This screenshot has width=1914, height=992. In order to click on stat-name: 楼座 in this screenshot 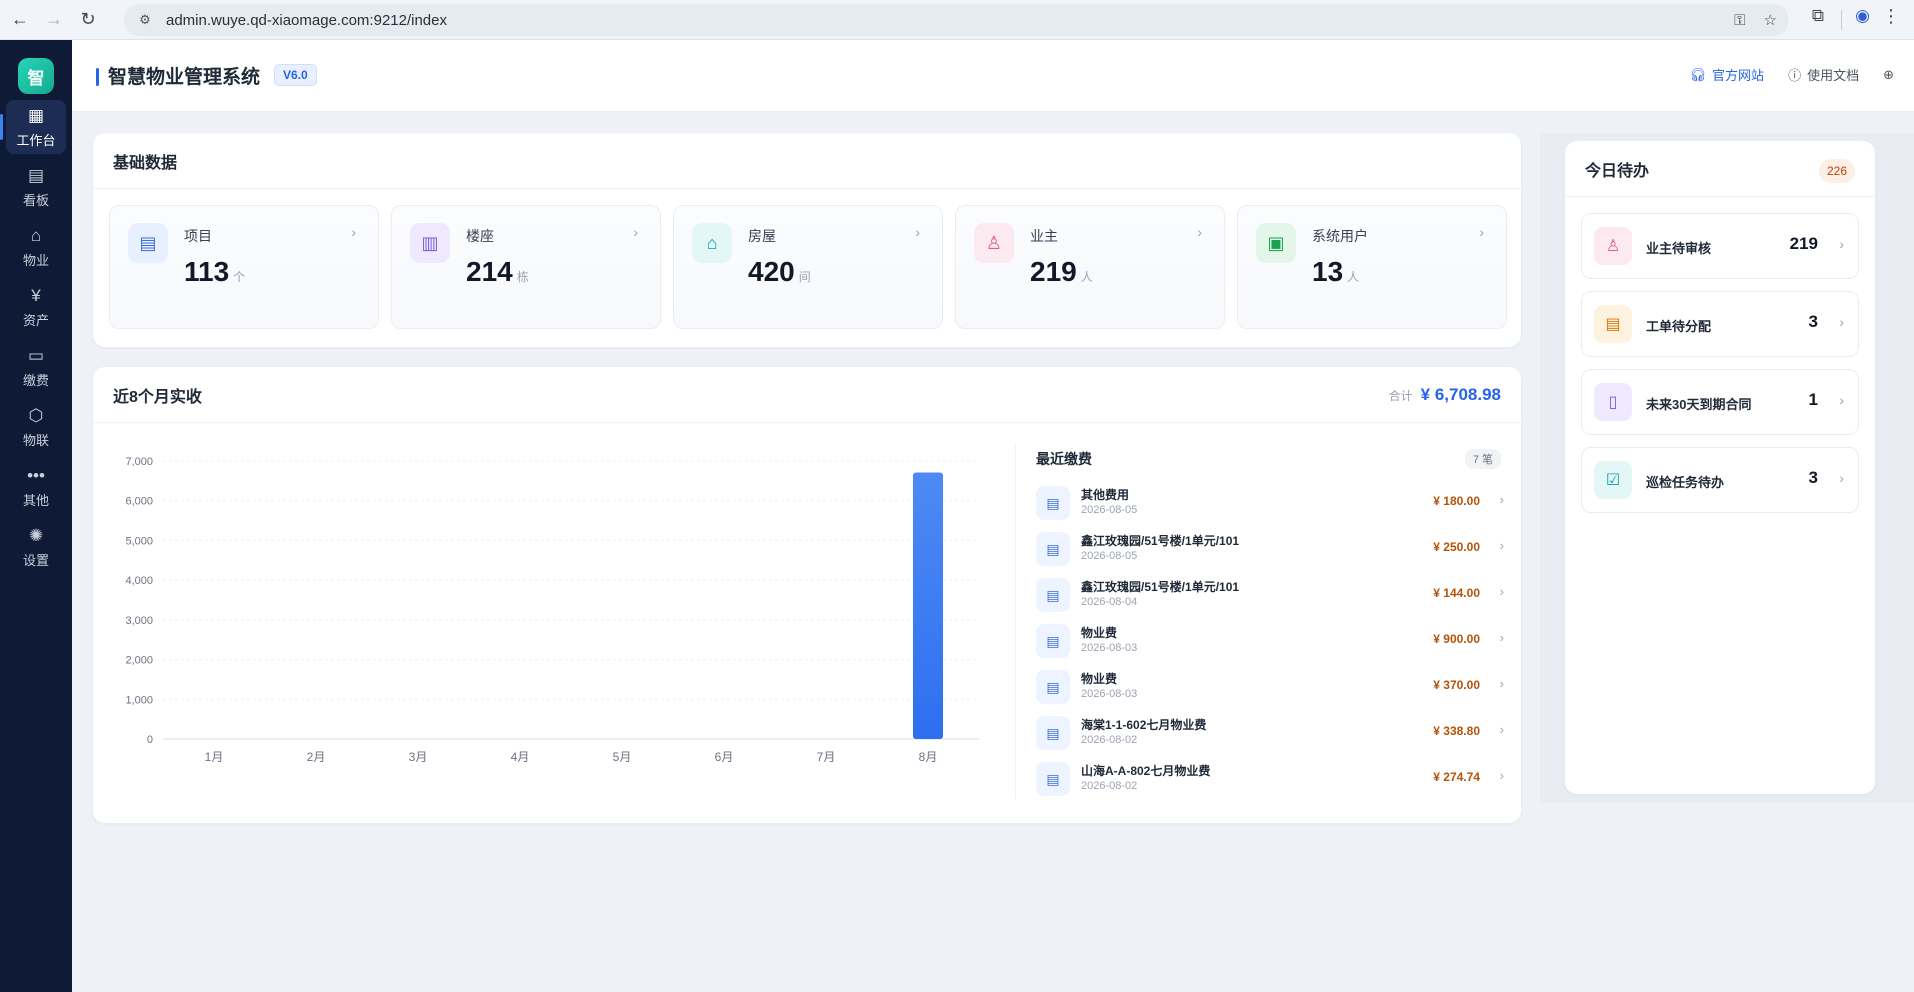, I will do `click(480, 236)`.